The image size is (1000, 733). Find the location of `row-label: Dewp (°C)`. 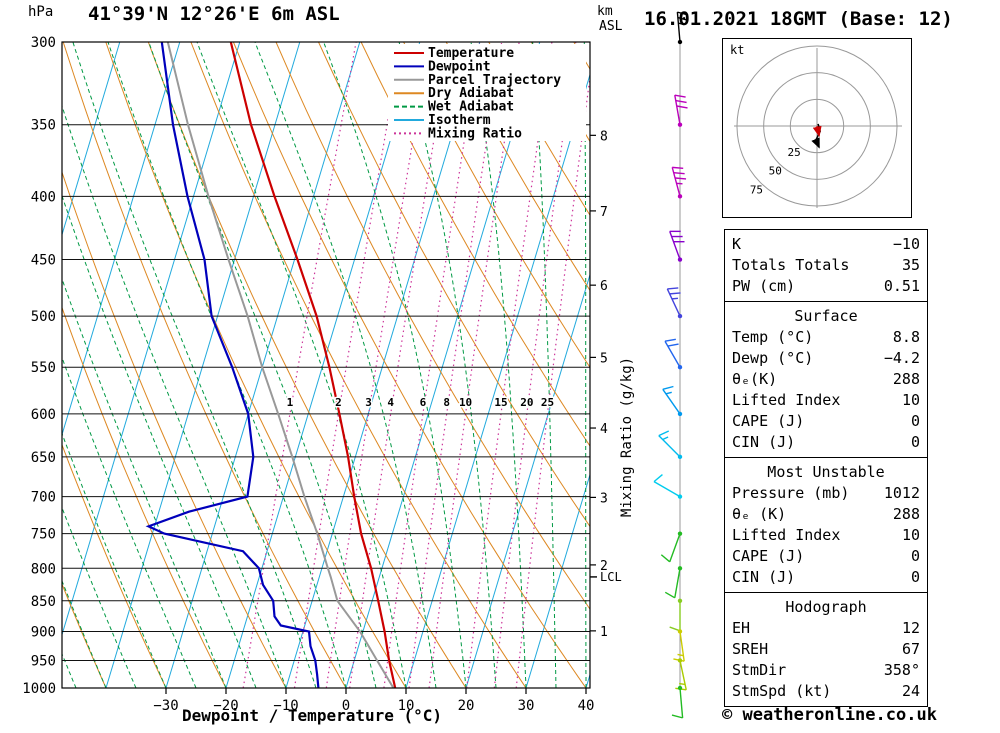

row-label: Dewp (°C) is located at coordinates (773, 358).